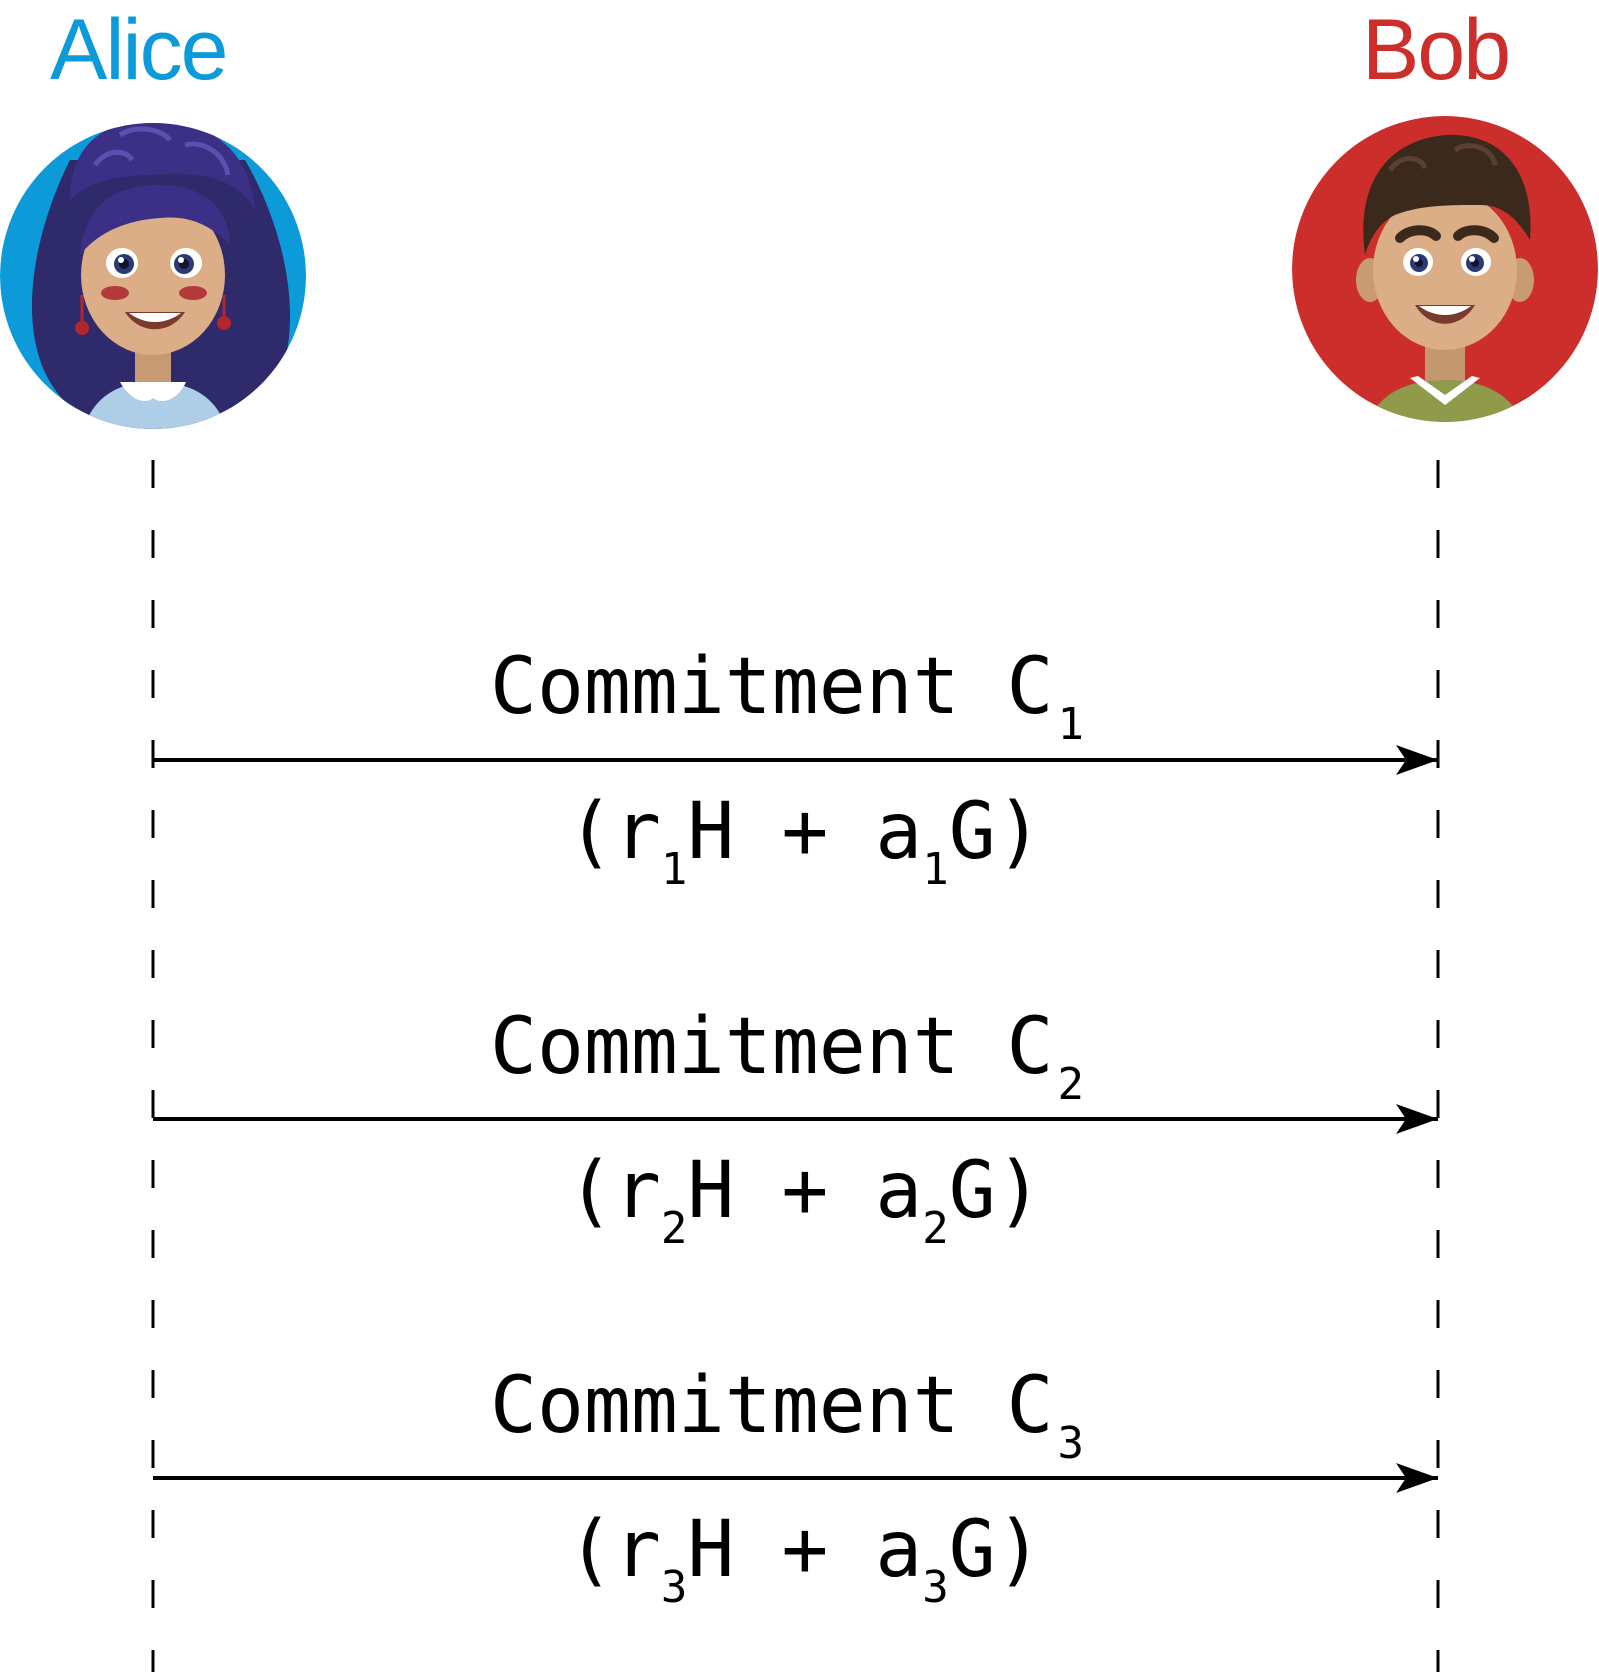  What do you see at coordinates (614, 832) in the screenshot?
I see `formula-1-open: (r` at bounding box center [614, 832].